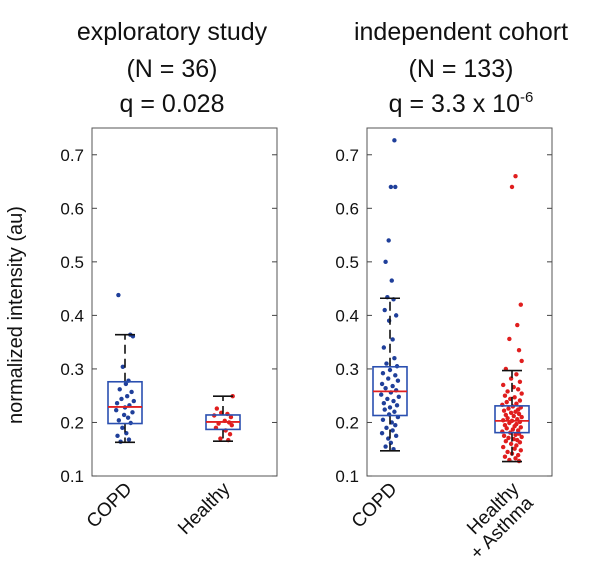 This screenshot has width=595, height=571. I want to click on y-tick-label: 0.2, so click(347, 422).